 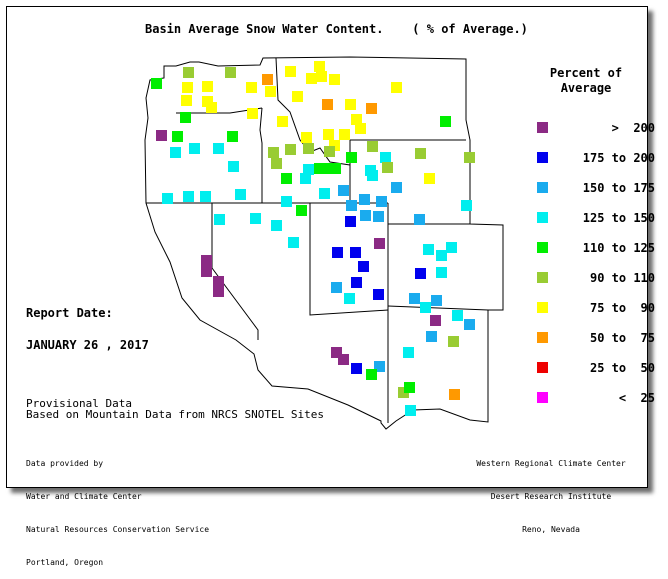 I want to click on legend-label: 150 to 175, so click(x=618, y=188).